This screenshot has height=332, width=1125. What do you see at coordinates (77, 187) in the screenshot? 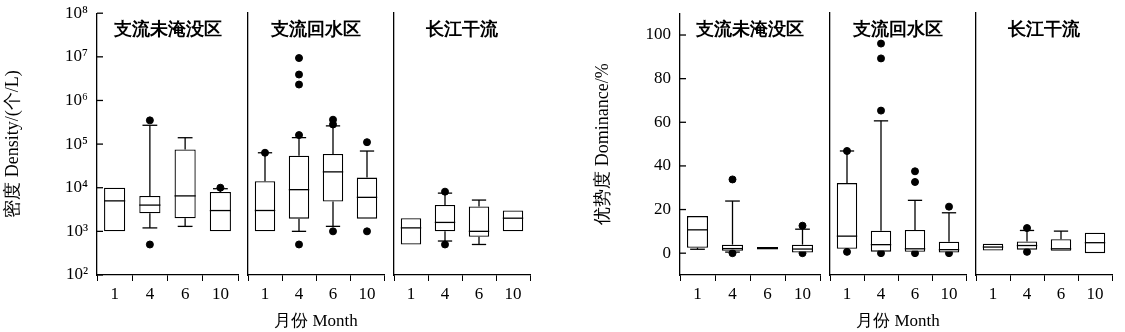
I see `y-tick-label: 10⁴` at bounding box center [77, 187].